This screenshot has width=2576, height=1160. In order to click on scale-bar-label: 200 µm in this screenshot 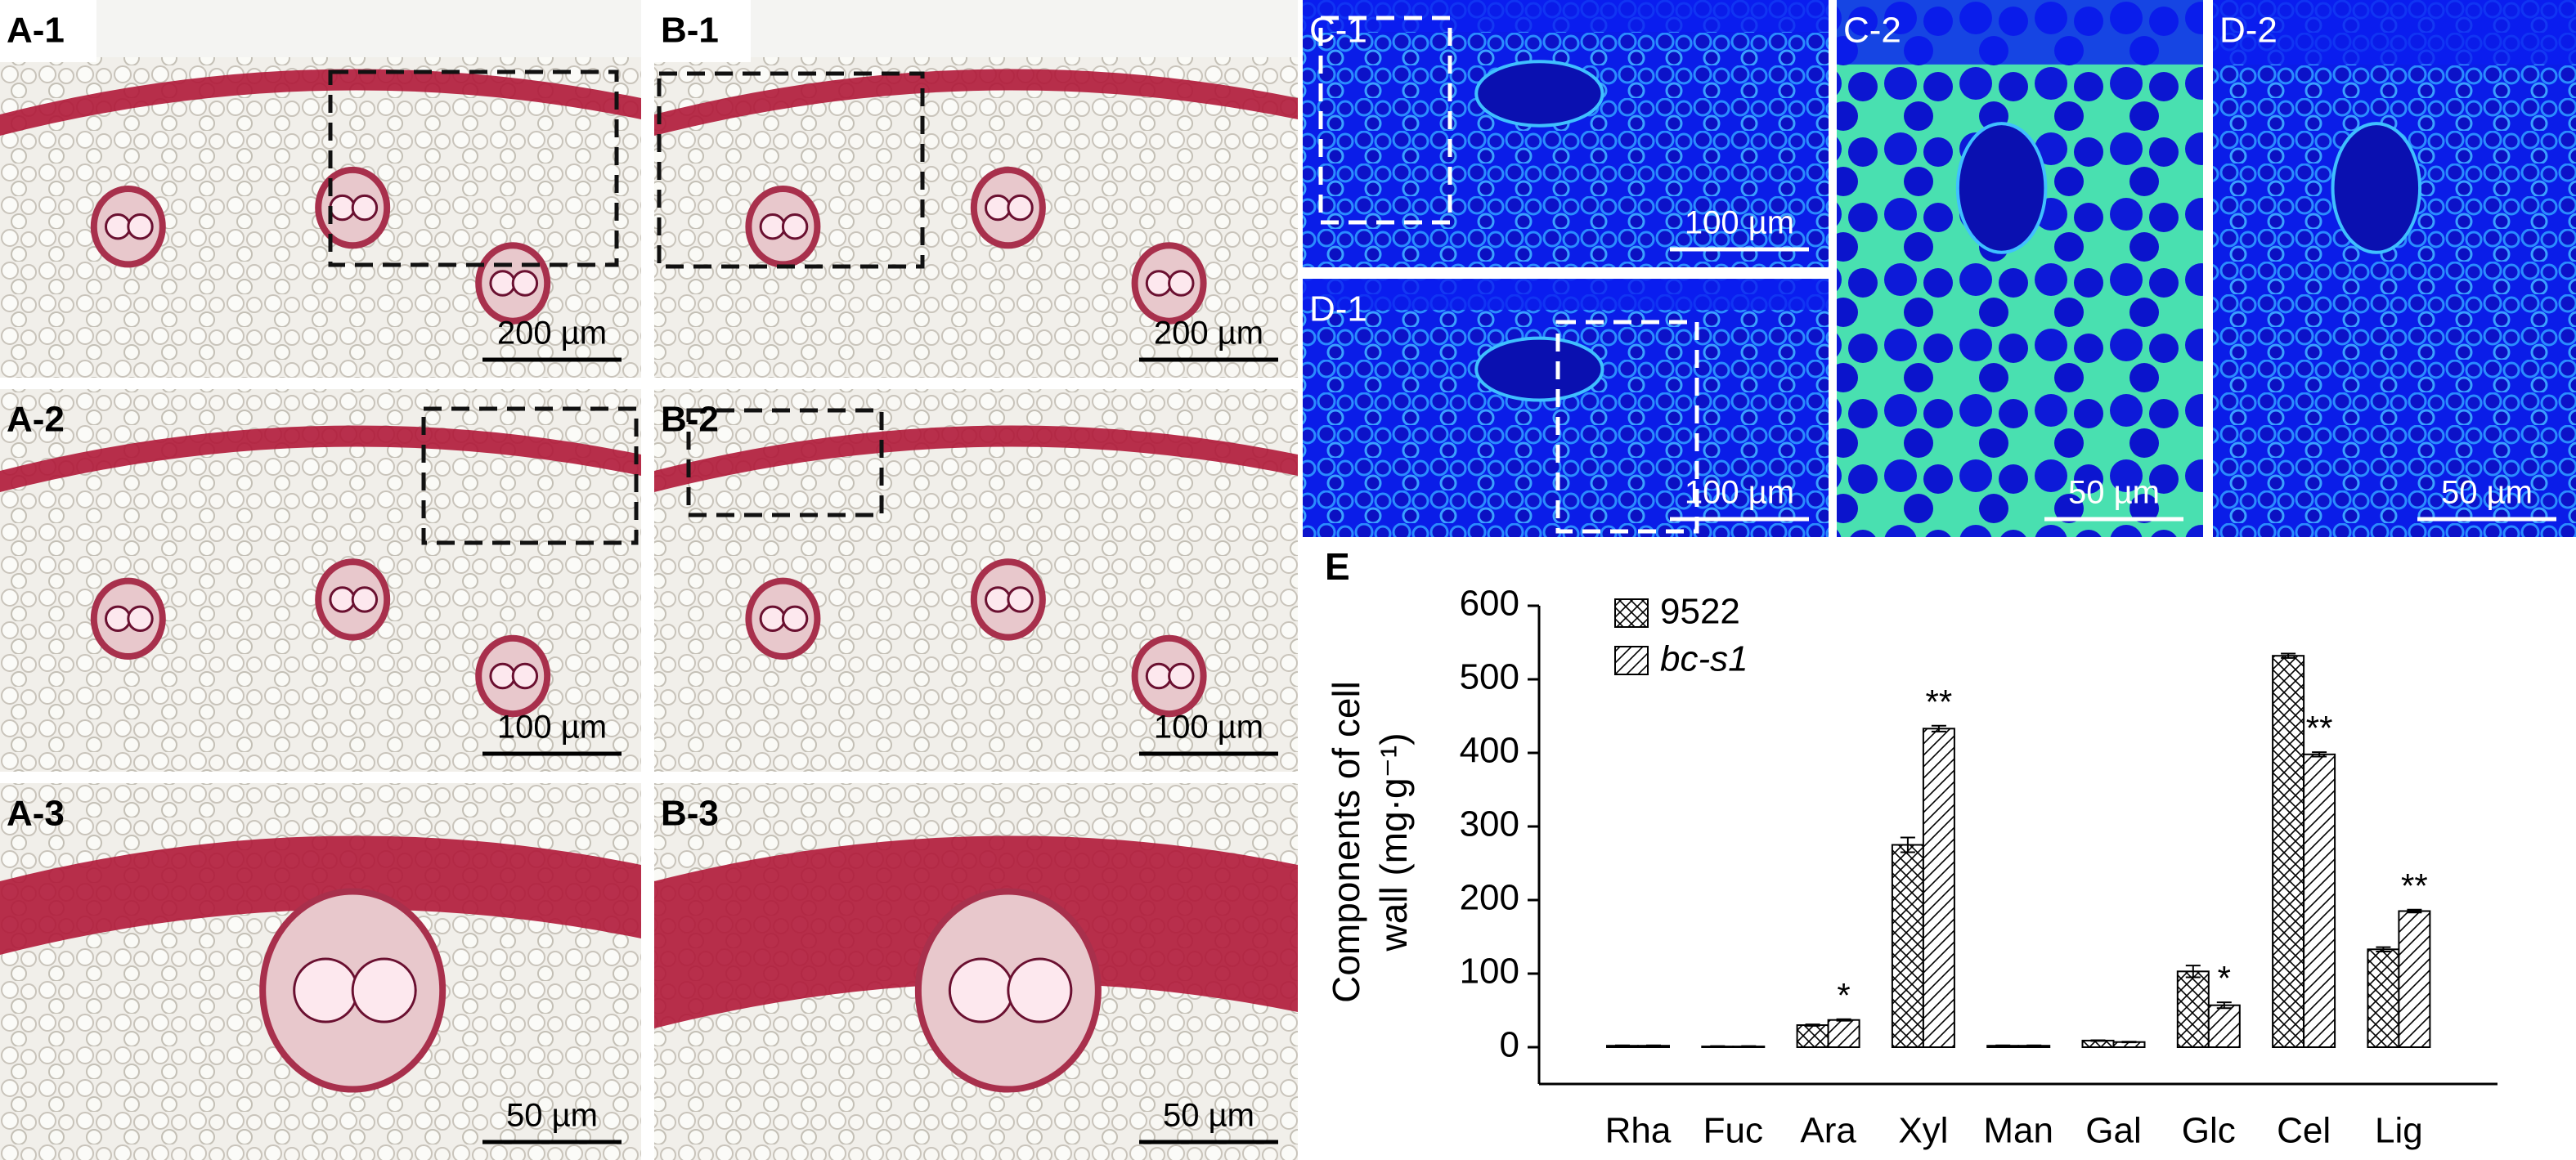, I will do `click(552, 334)`.